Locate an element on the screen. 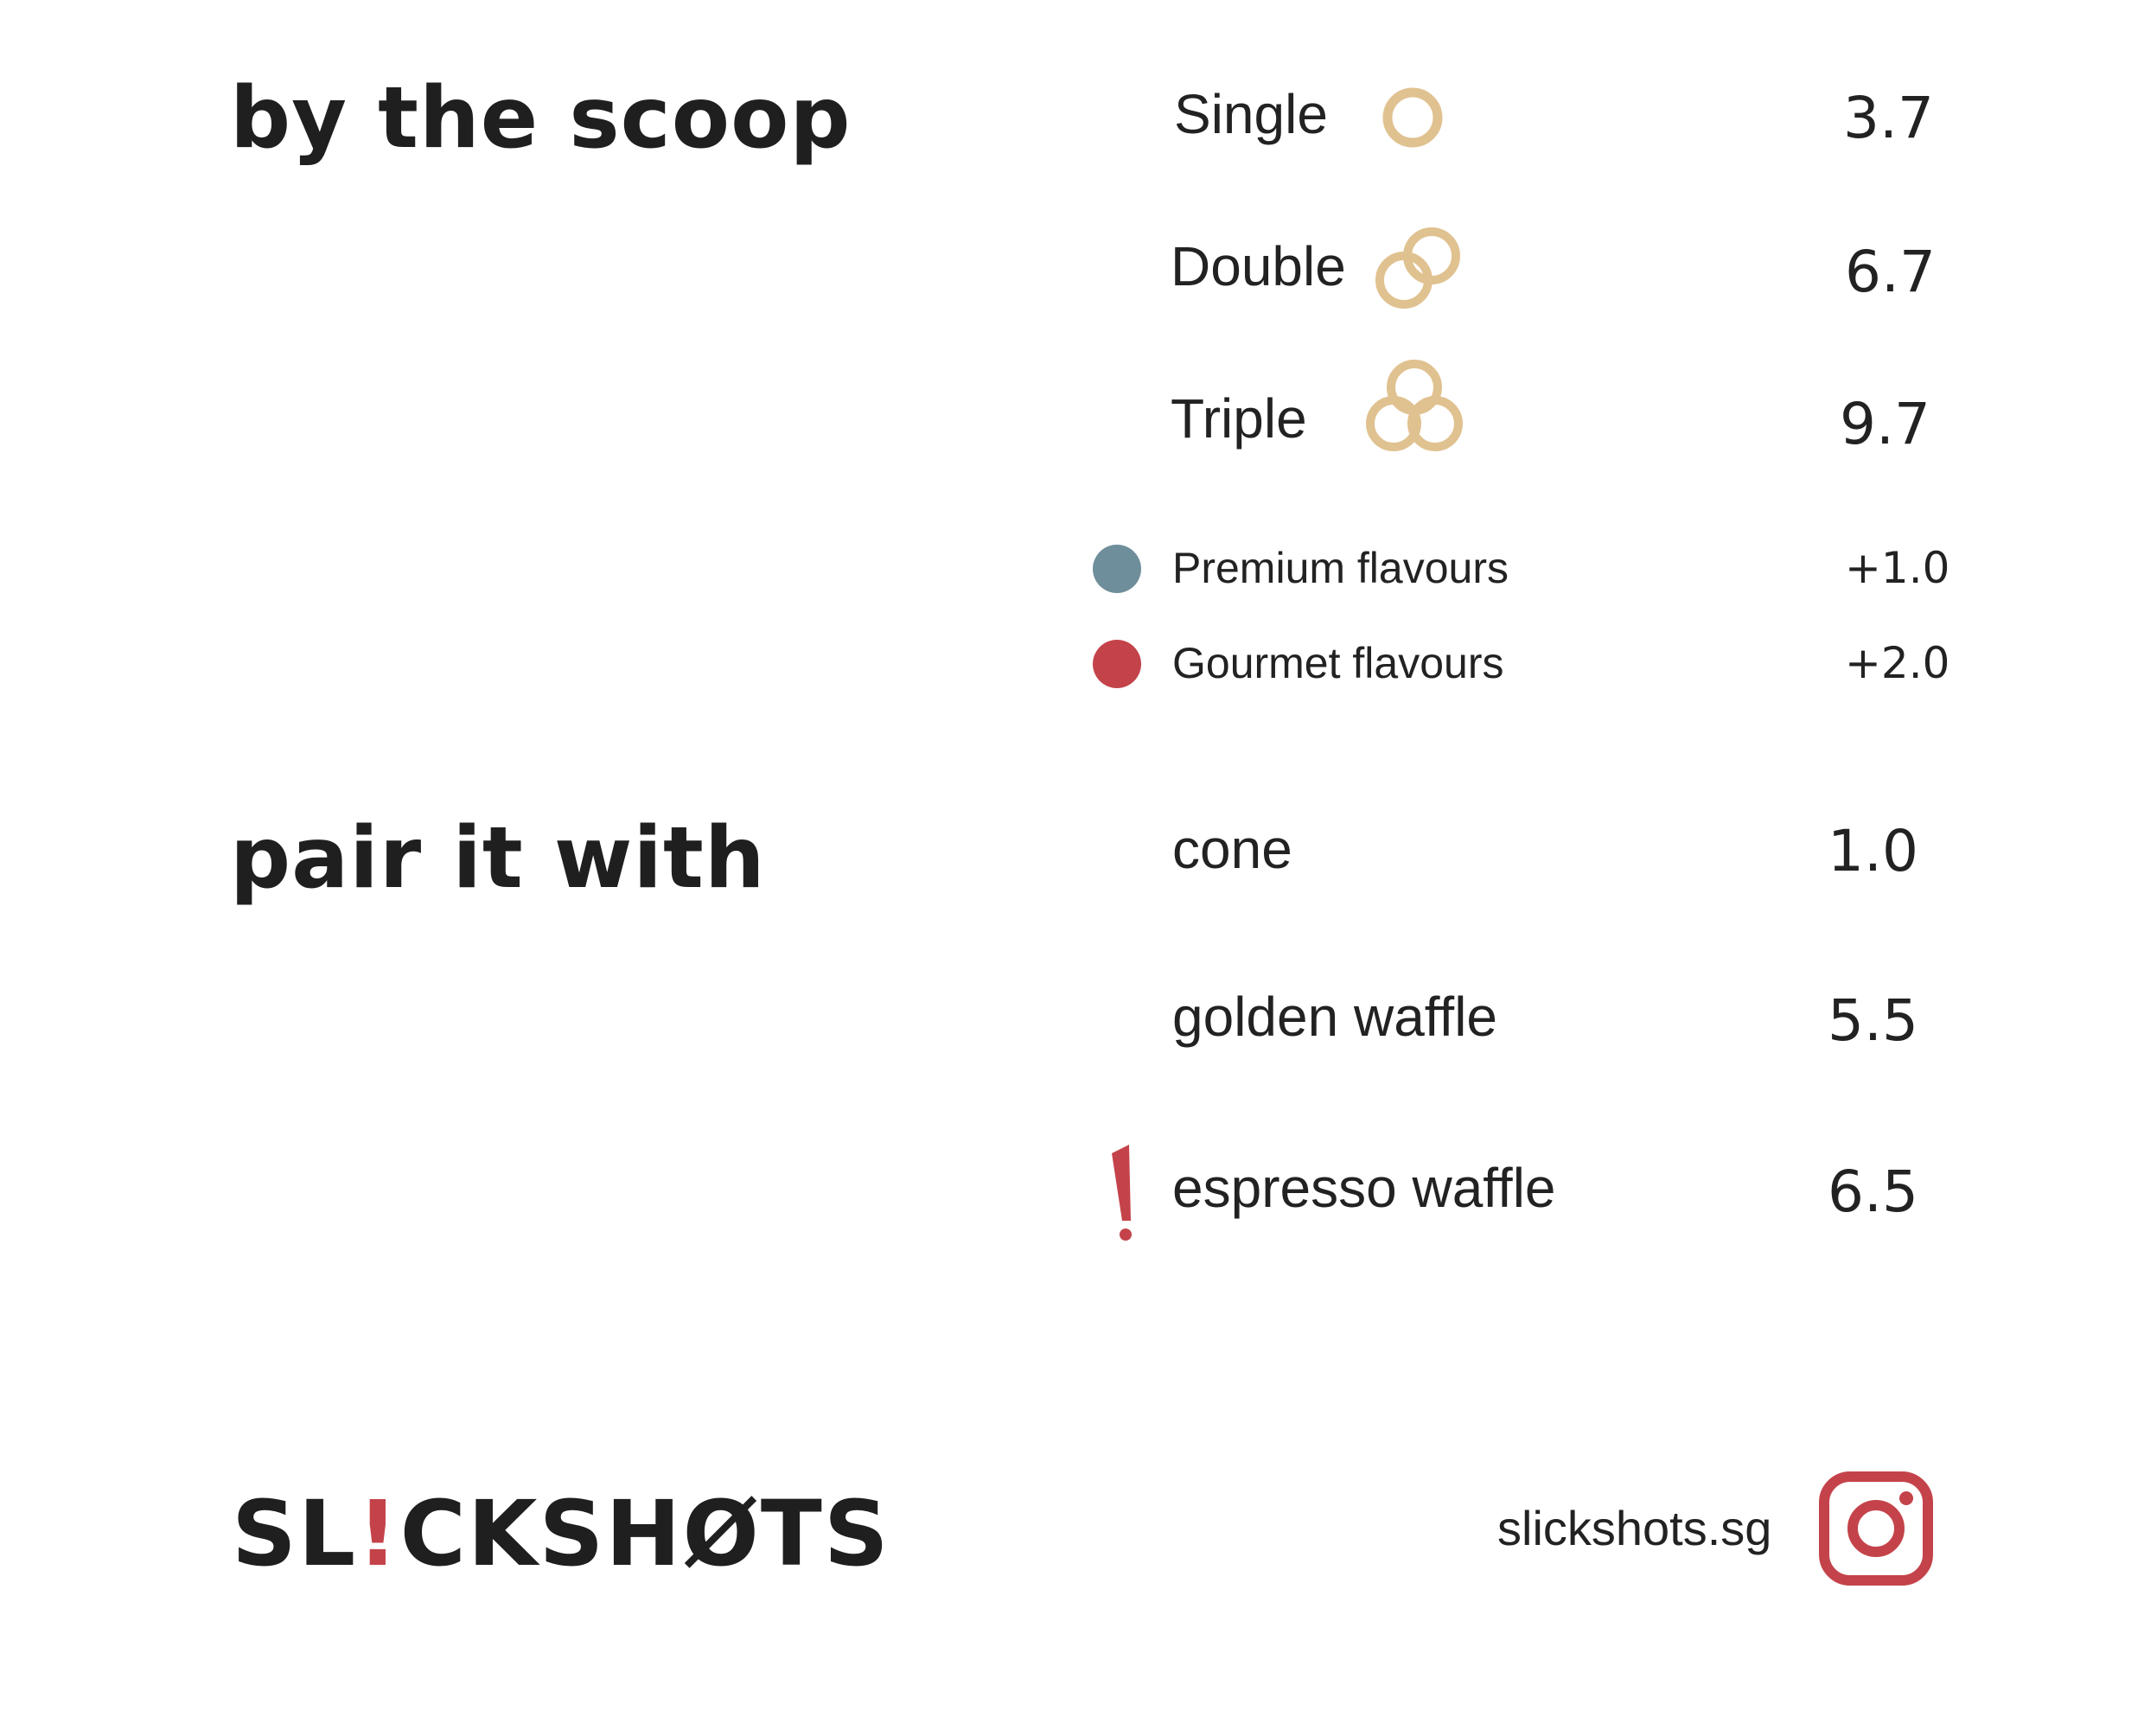 The image size is (2144, 1736). logo-text-part2: CKSHØTS is located at coordinates (644, 1533).